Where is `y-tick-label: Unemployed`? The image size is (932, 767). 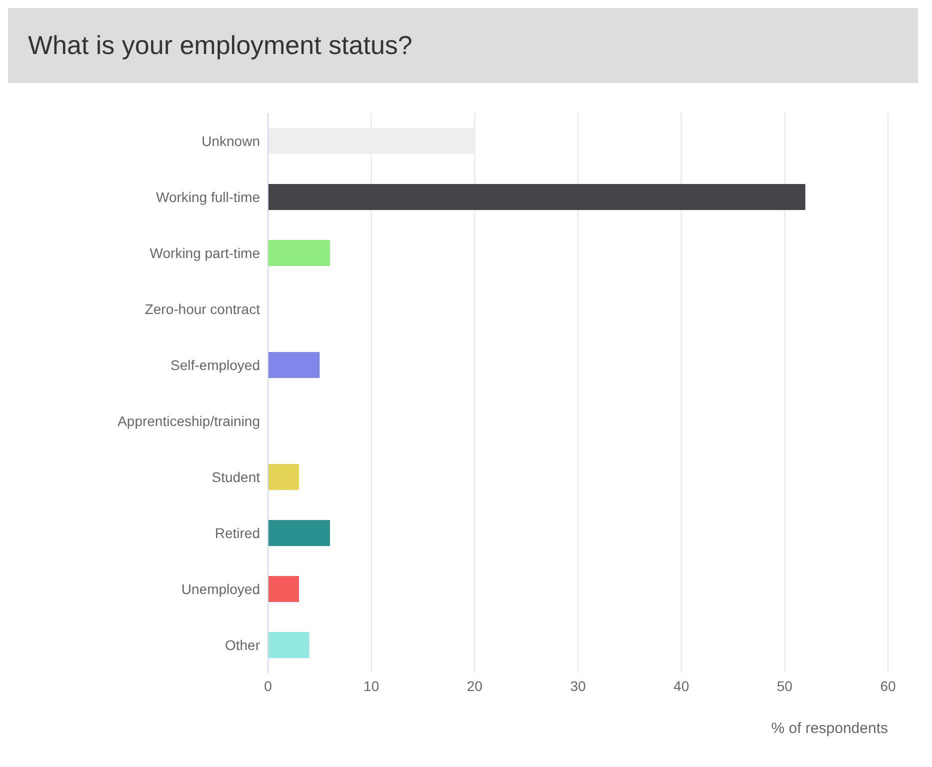
y-tick-label: Unemployed is located at coordinates (220, 588).